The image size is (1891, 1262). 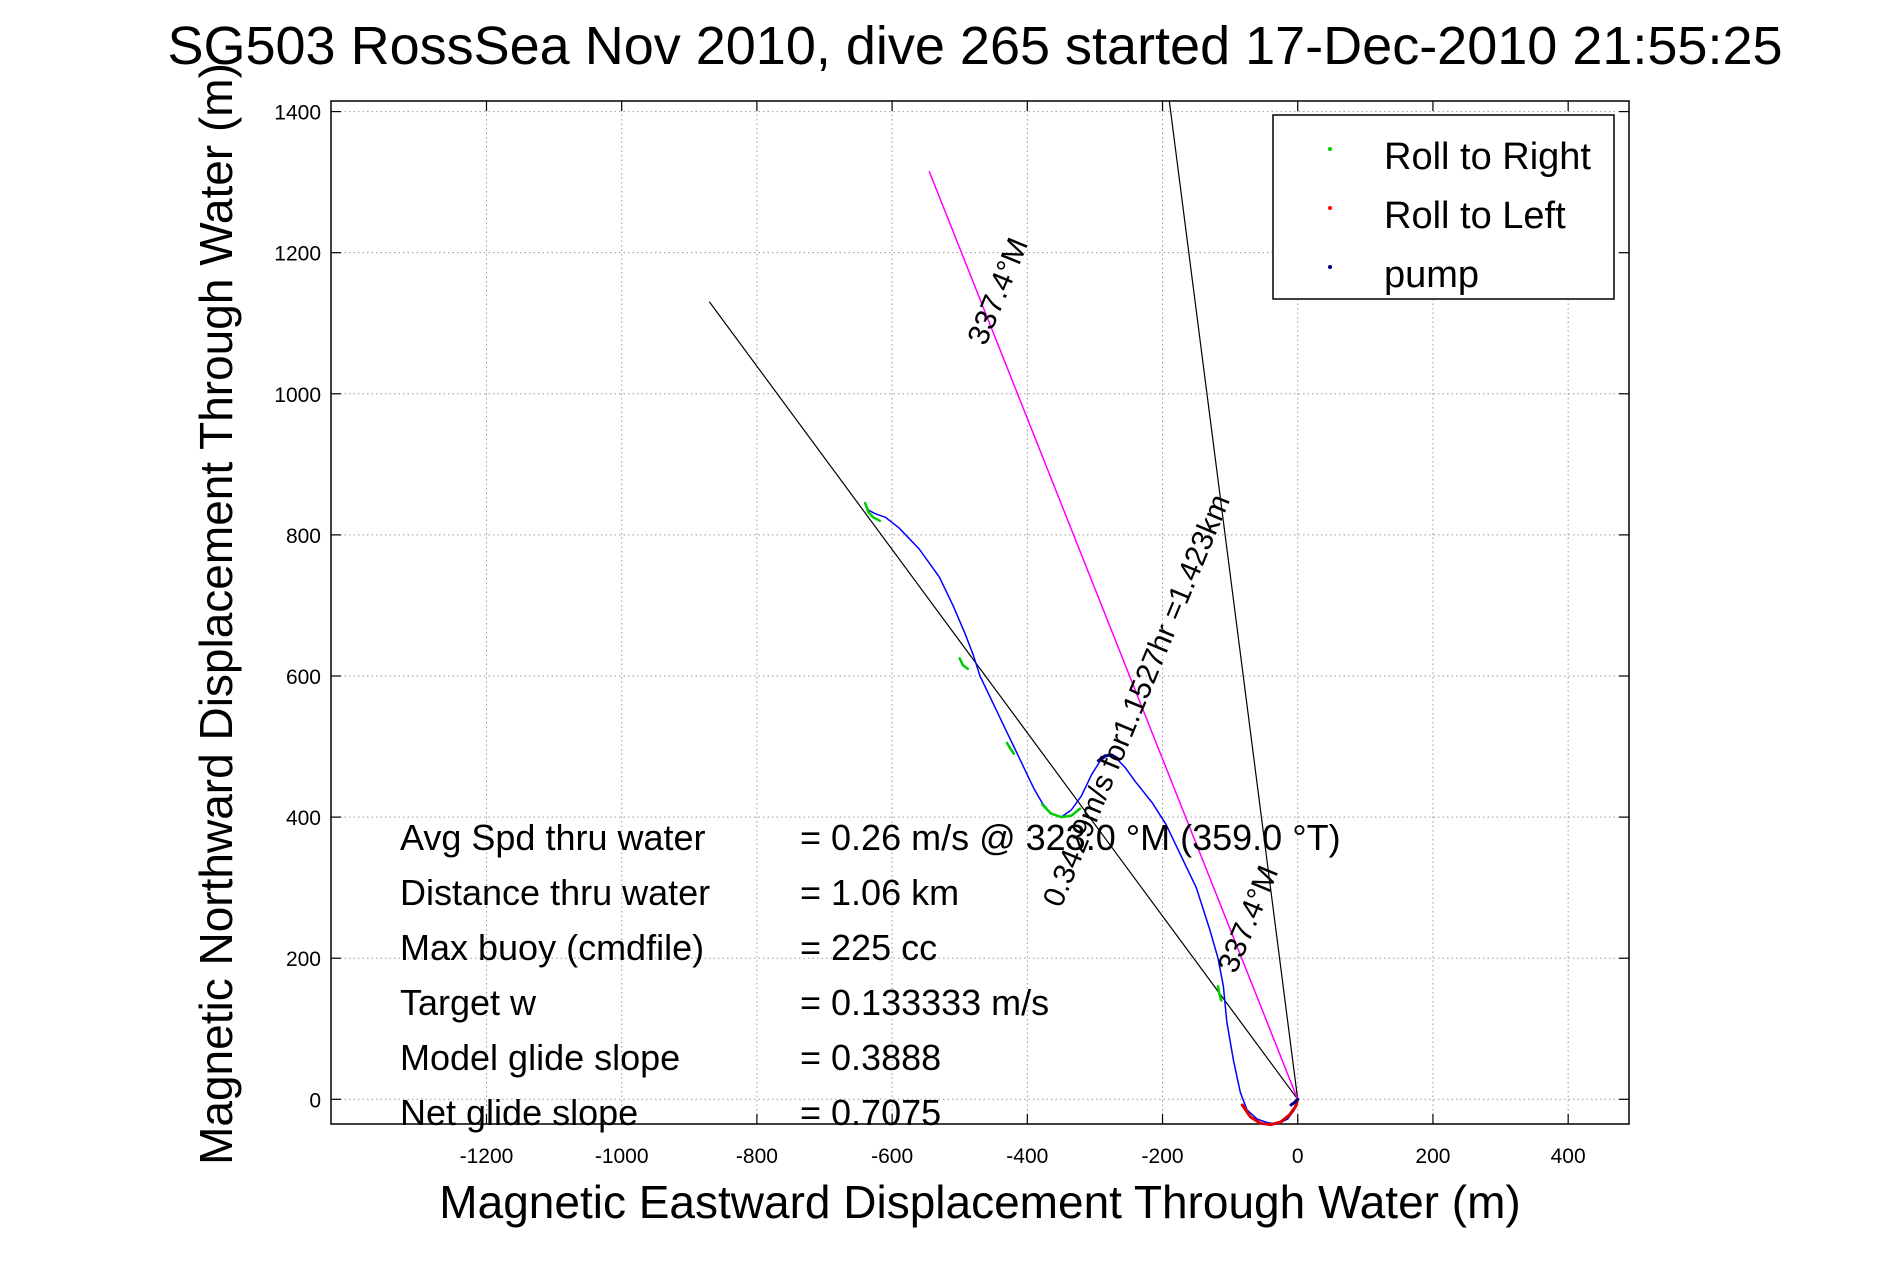 I want to click on heading-line-layer, so click(x=1113, y=635).